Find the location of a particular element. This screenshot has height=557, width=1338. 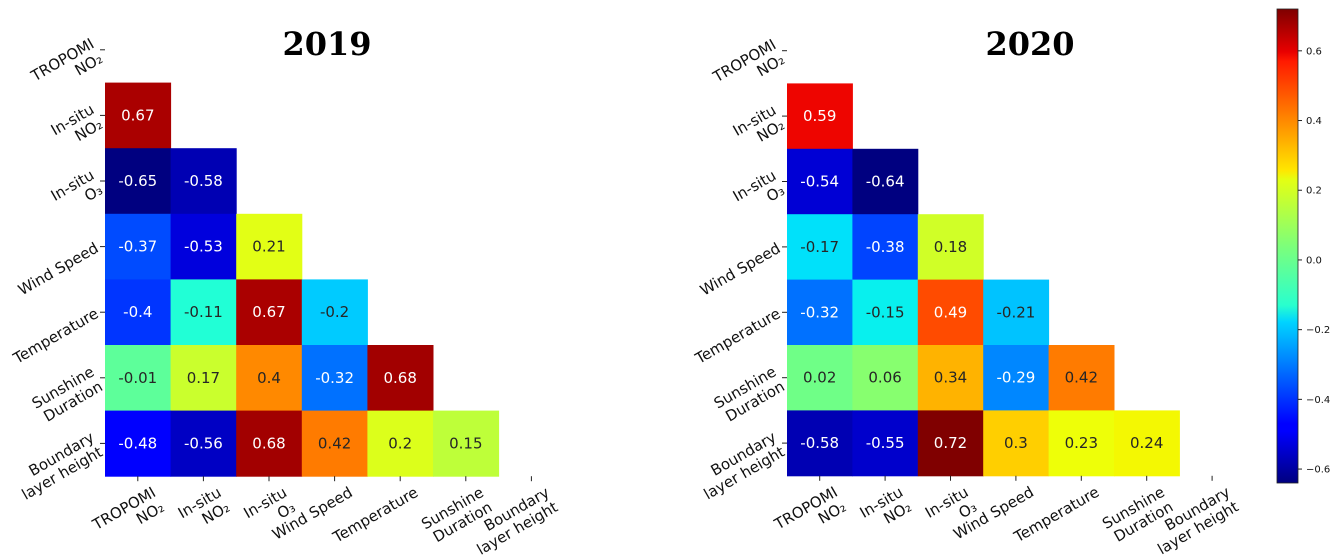

cell-value-label: -0.15 is located at coordinates (885, 312).